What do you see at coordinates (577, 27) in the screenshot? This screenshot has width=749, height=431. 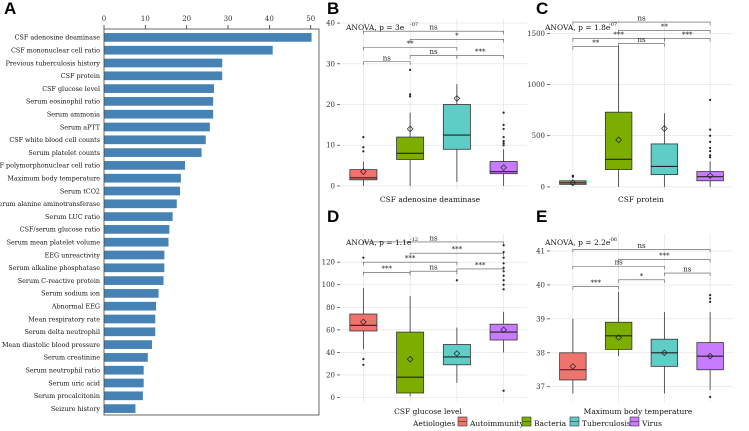 I see `c-anova-annotation: ANOVA, p = 1.8e` at bounding box center [577, 27].